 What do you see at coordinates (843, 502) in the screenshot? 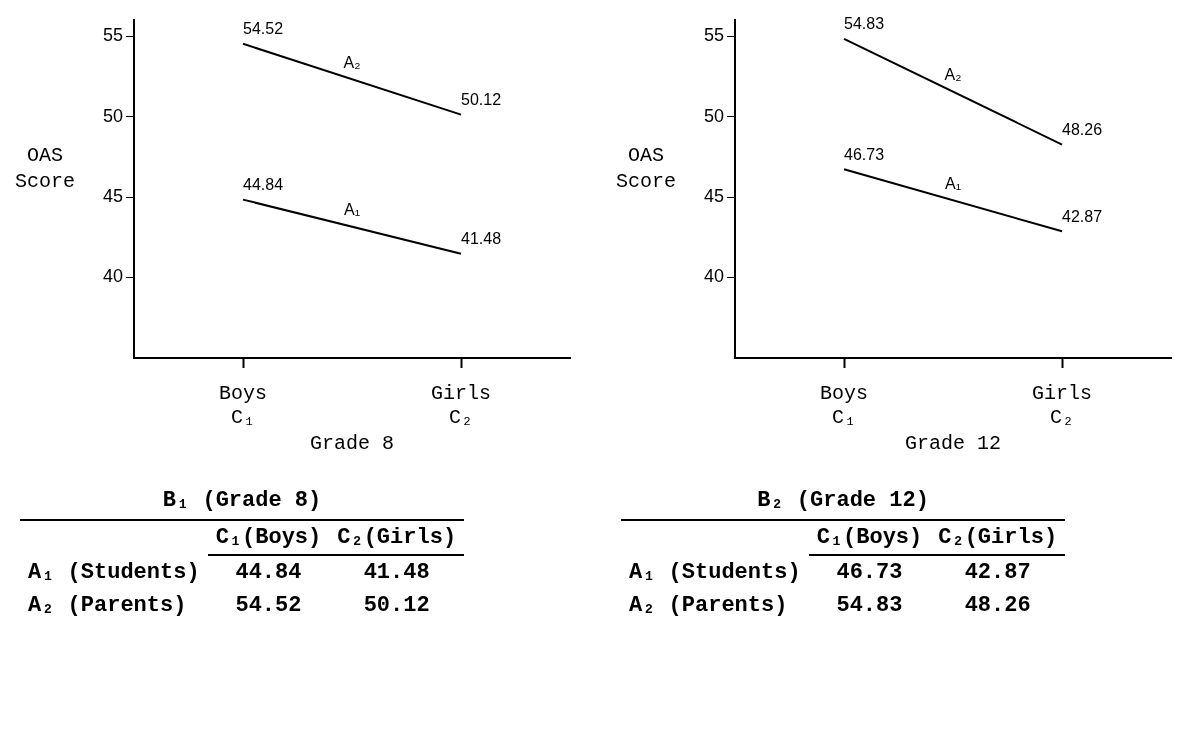
I see `text: B₂ (Grade 12)` at bounding box center [843, 502].